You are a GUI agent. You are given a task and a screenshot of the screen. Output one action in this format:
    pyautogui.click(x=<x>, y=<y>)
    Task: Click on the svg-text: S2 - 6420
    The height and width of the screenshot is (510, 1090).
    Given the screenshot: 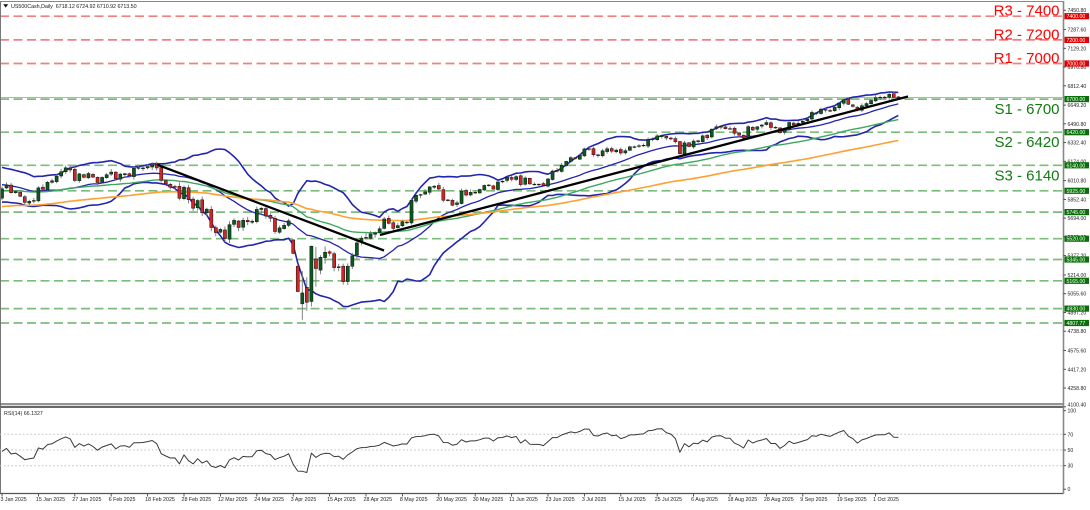 What is the action you would take?
    pyautogui.click(x=1026, y=142)
    